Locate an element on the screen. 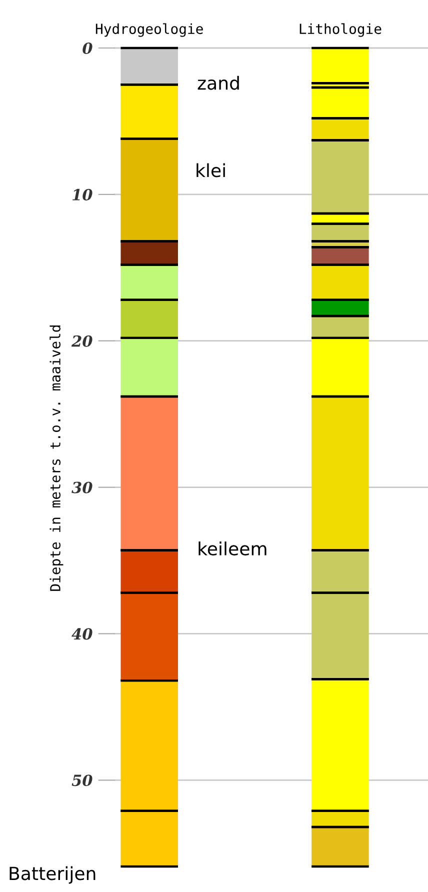 This screenshot has width=428, height=892. annotation: keileem is located at coordinates (232, 549).